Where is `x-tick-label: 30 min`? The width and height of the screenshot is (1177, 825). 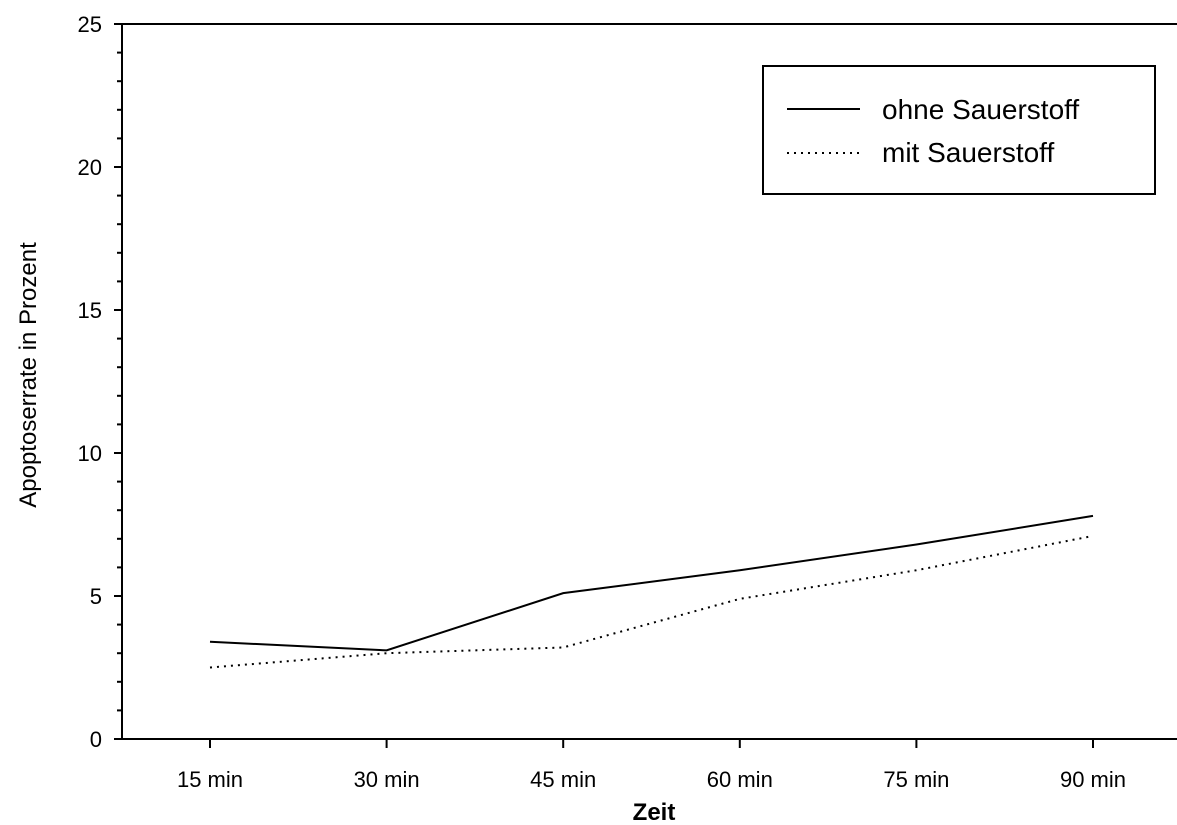 x-tick-label: 30 min is located at coordinates (387, 779).